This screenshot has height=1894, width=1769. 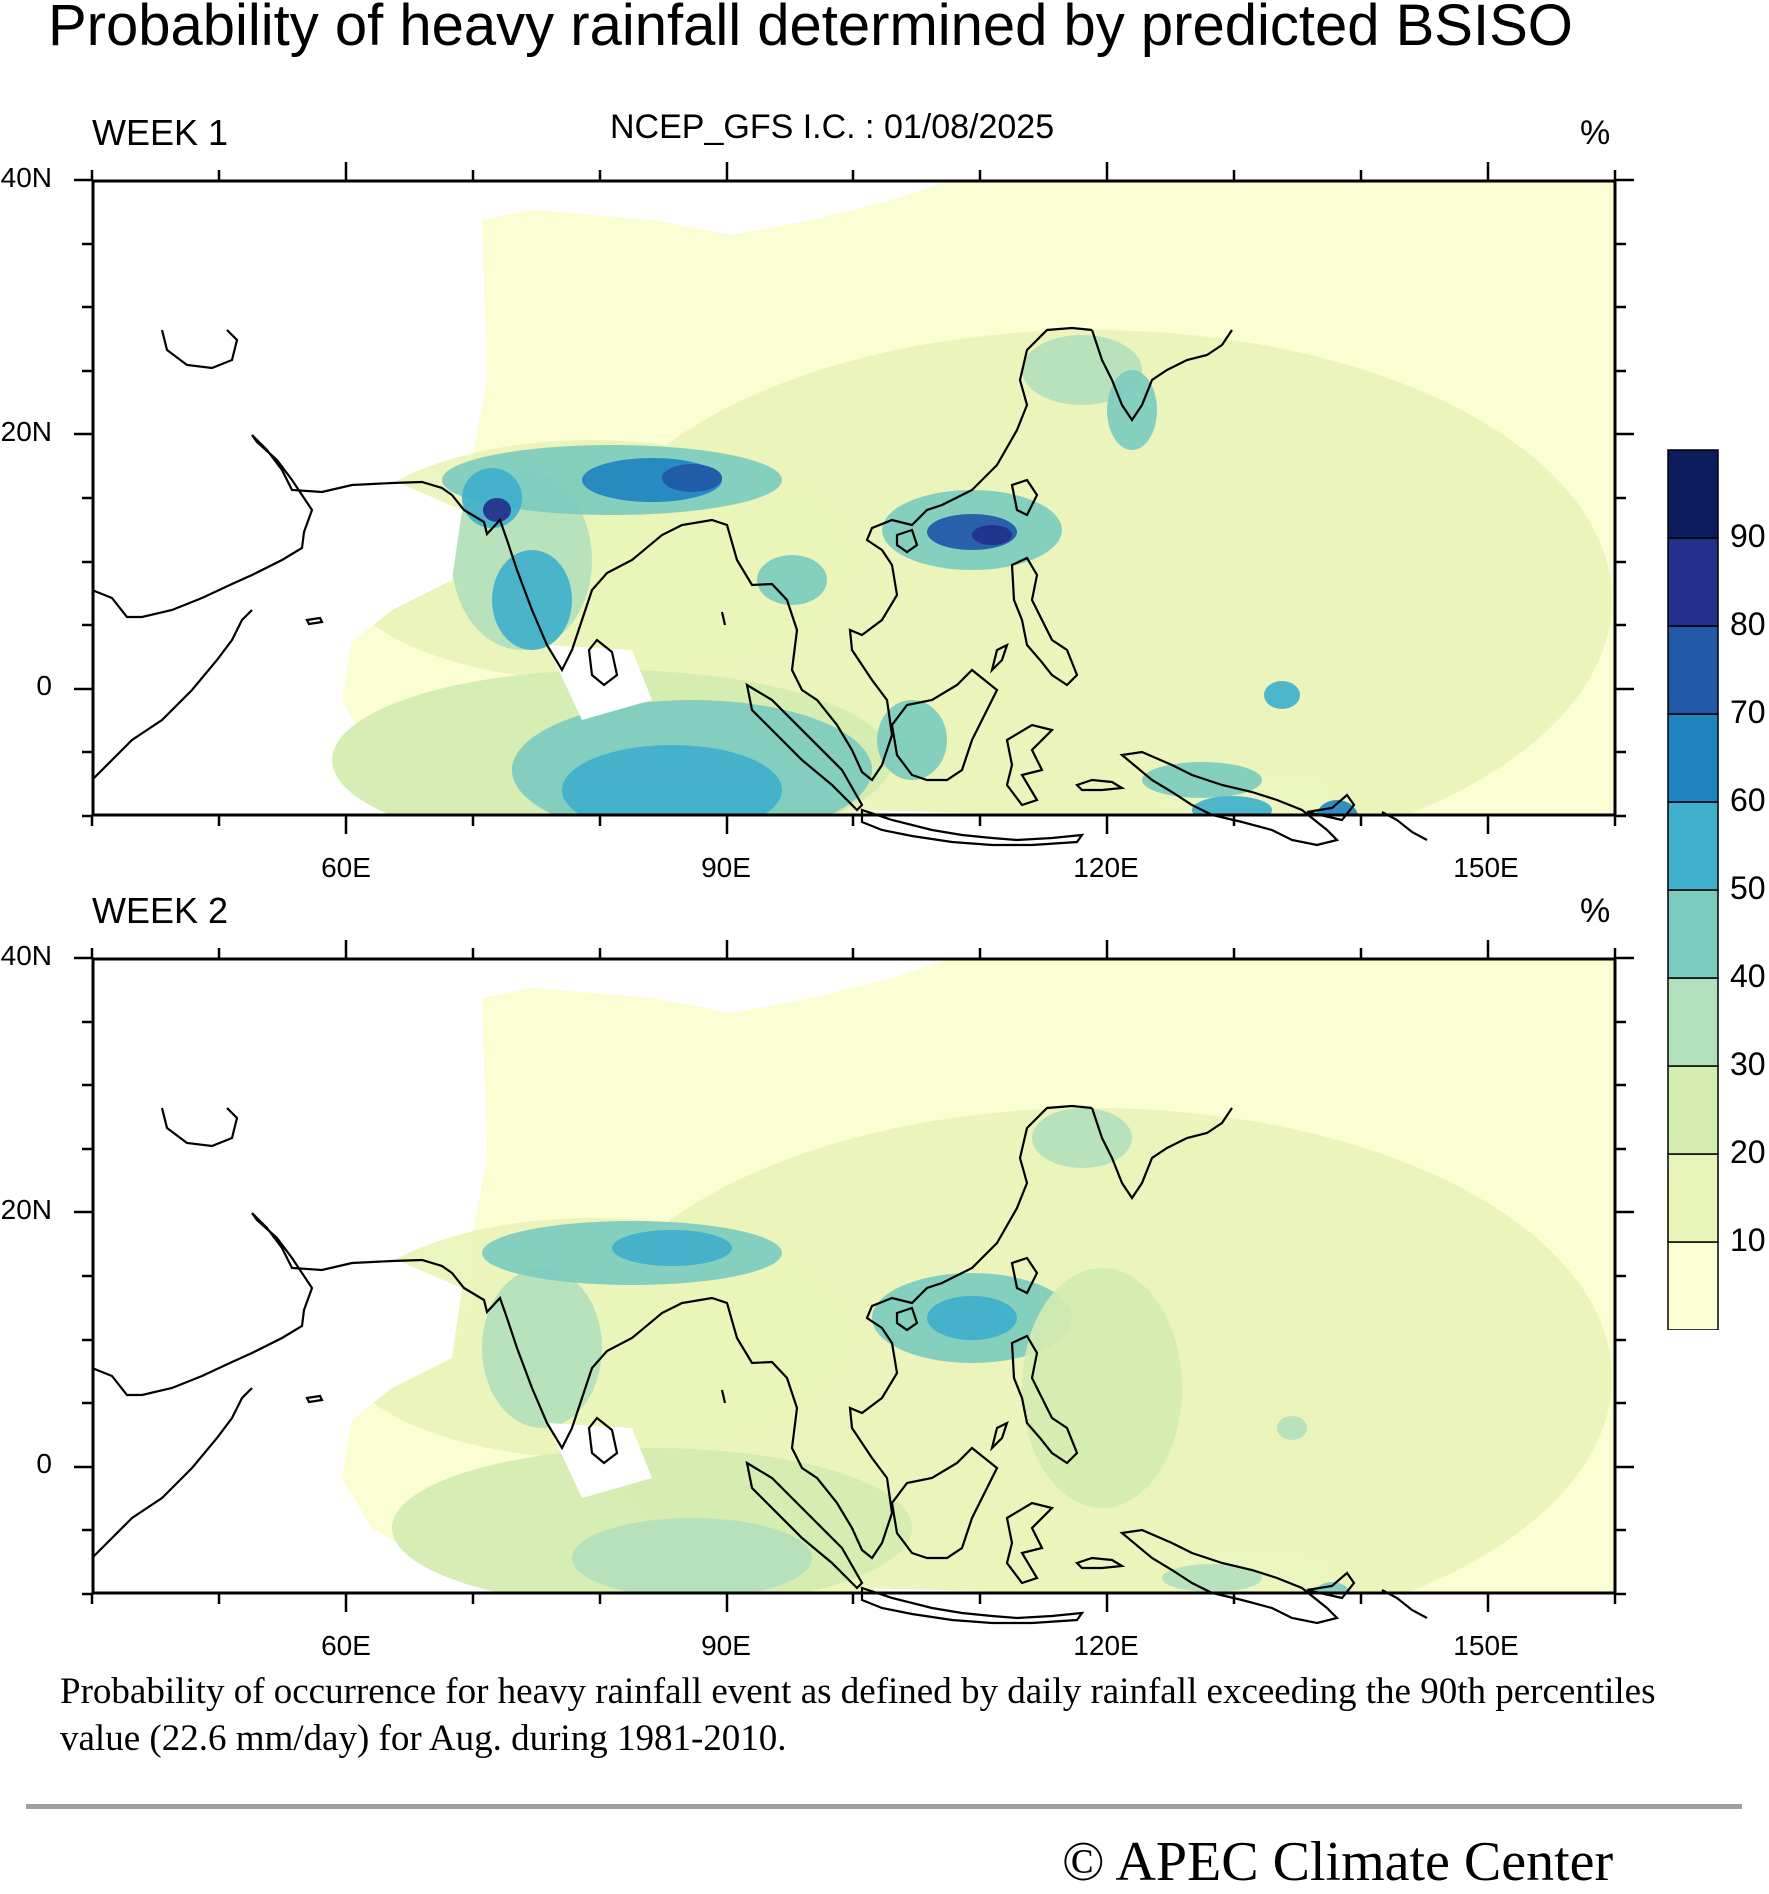 What do you see at coordinates (1486, 867) in the screenshot?
I see `week1-lon-150e: 150E` at bounding box center [1486, 867].